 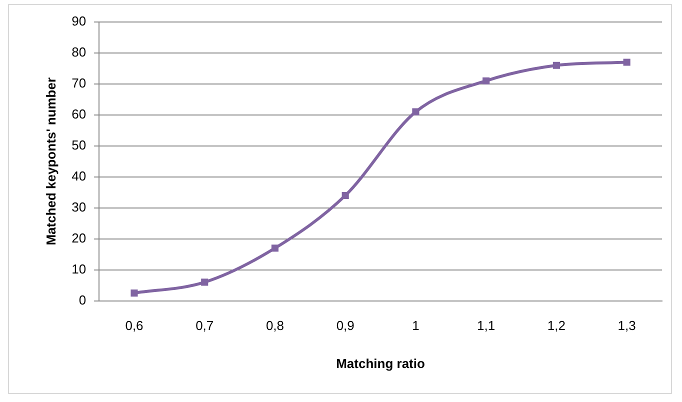 I want to click on y-axis-title: Matched keyponts' number, so click(x=50, y=162).